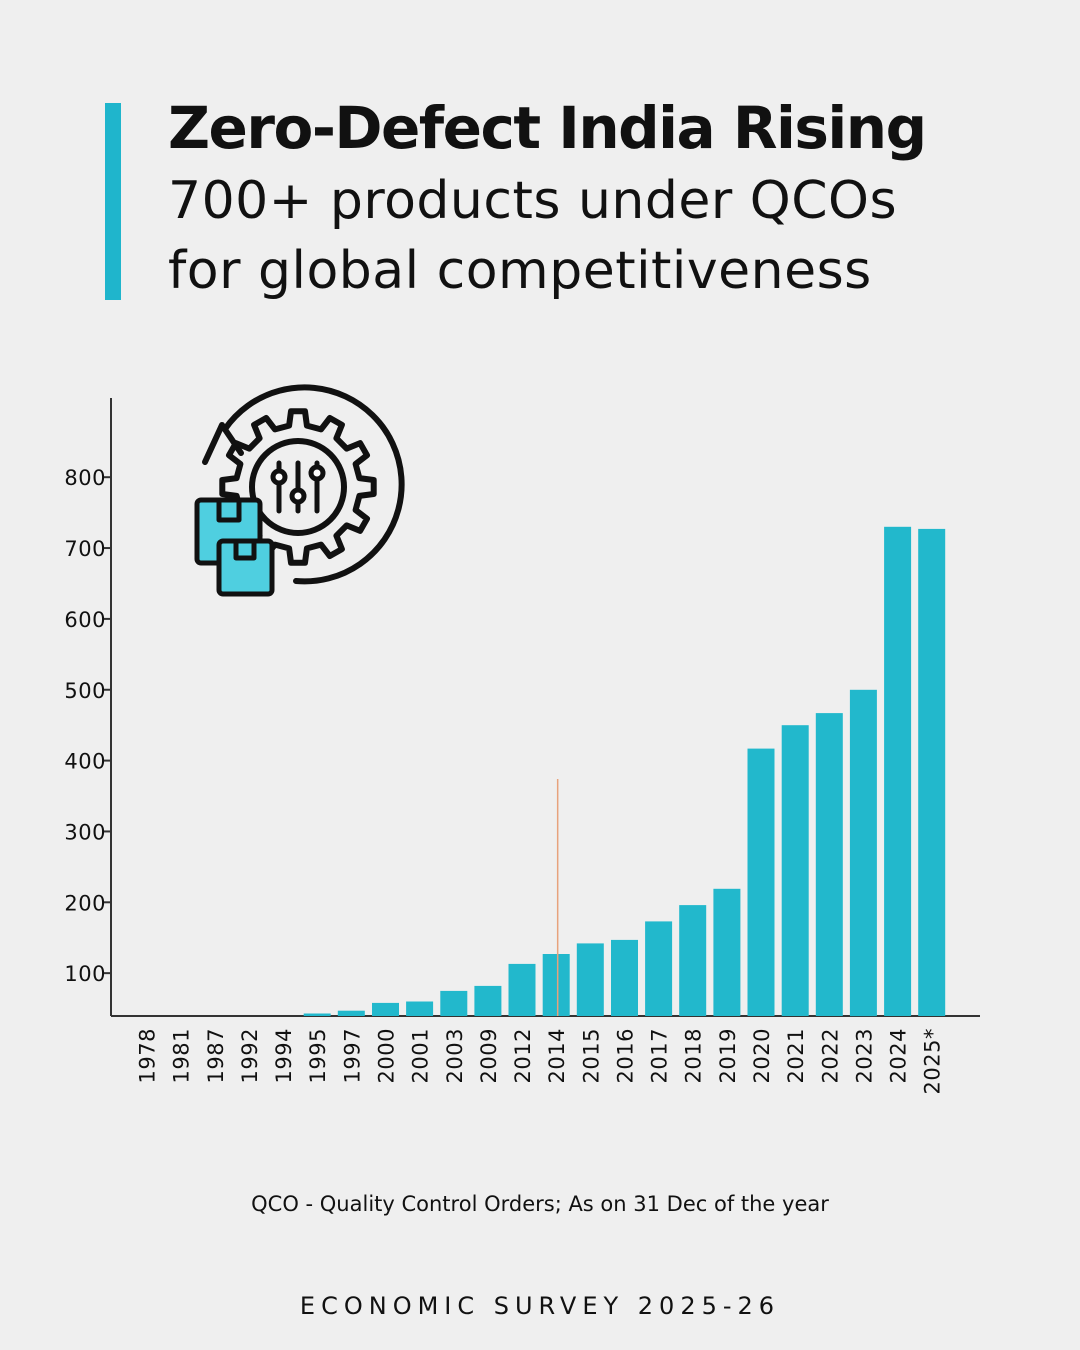  What do you see at coordinates (761, 882) in the screenshot?
I see `bar-2020` at bounding box center [761, 882].